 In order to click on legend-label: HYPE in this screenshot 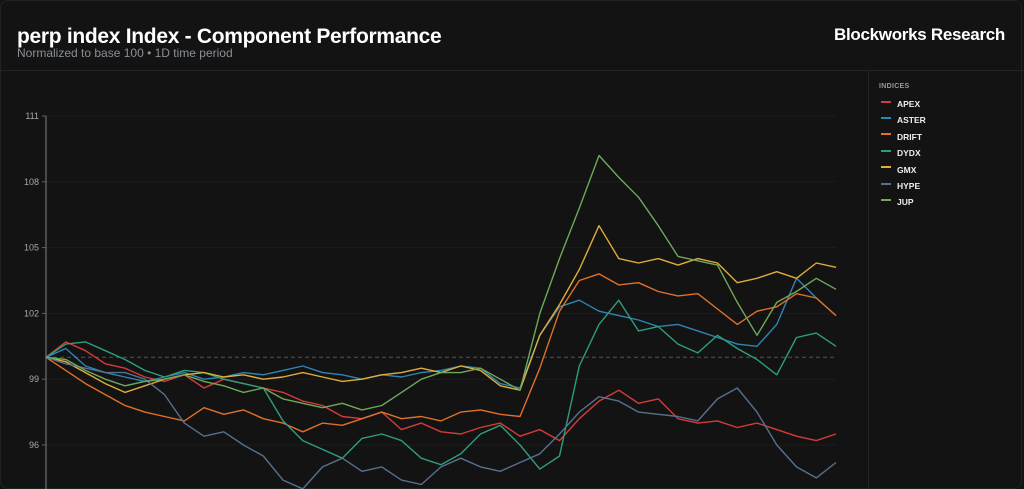, I will do `click(909, 186)`.